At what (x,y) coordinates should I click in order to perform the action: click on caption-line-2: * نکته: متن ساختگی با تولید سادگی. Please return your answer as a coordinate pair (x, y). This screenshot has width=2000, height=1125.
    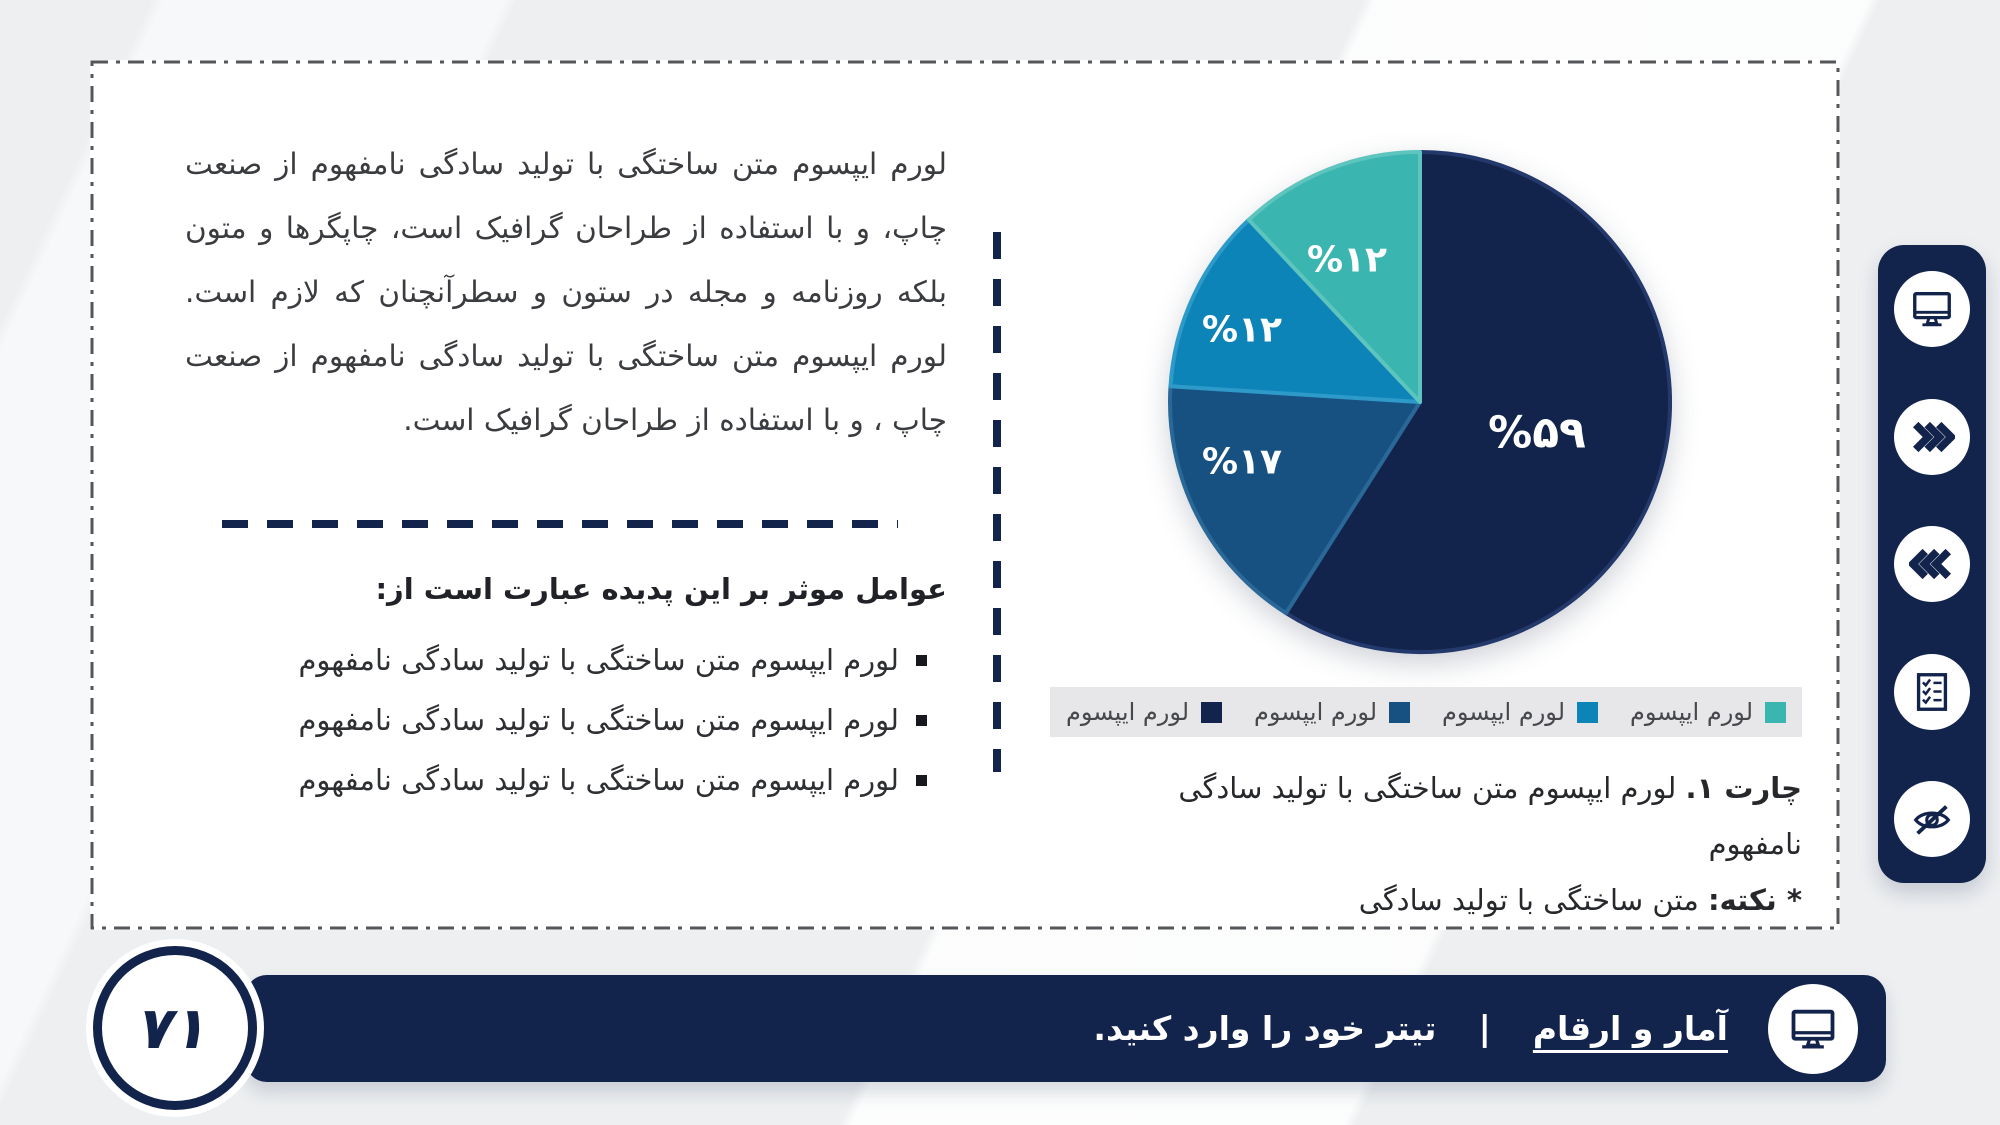
    Looking at the image, I should click on (1451, 900).